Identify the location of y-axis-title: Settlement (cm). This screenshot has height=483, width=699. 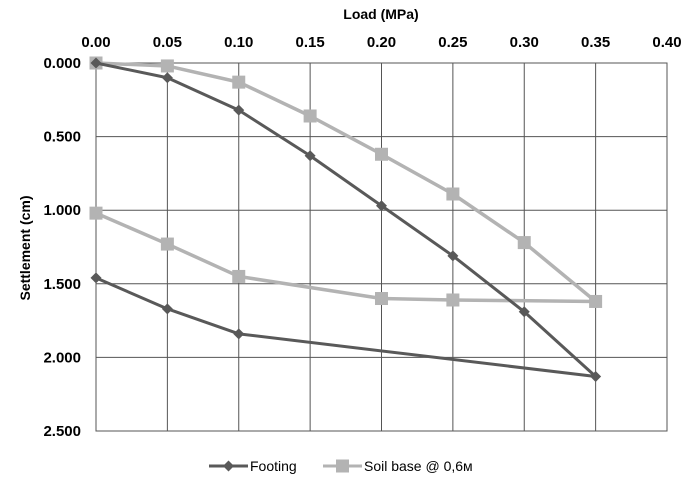
(25, 247).